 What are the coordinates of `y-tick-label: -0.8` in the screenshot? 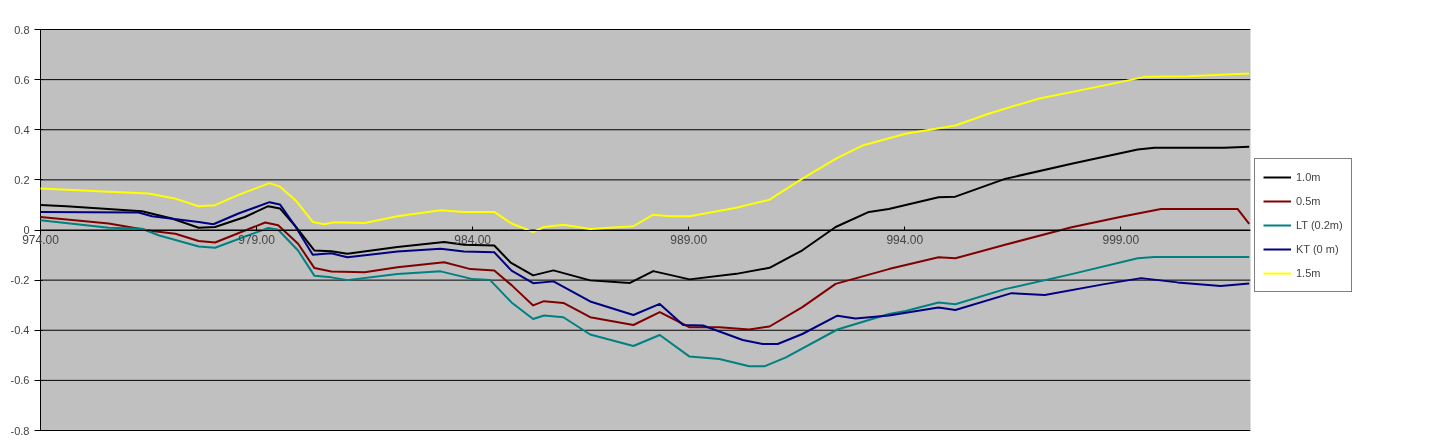 It's located at (20, 430).